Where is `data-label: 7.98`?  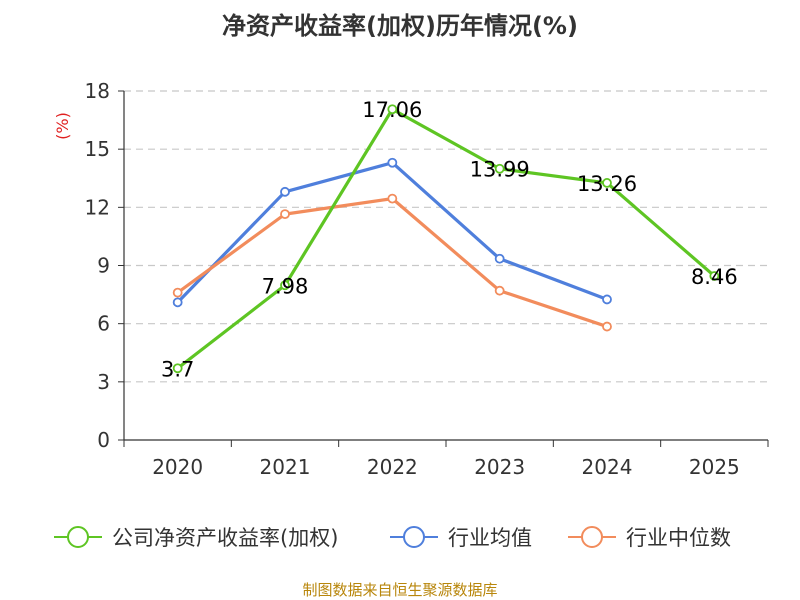
data-label: 7.98 is located at coordinates (285, 286).